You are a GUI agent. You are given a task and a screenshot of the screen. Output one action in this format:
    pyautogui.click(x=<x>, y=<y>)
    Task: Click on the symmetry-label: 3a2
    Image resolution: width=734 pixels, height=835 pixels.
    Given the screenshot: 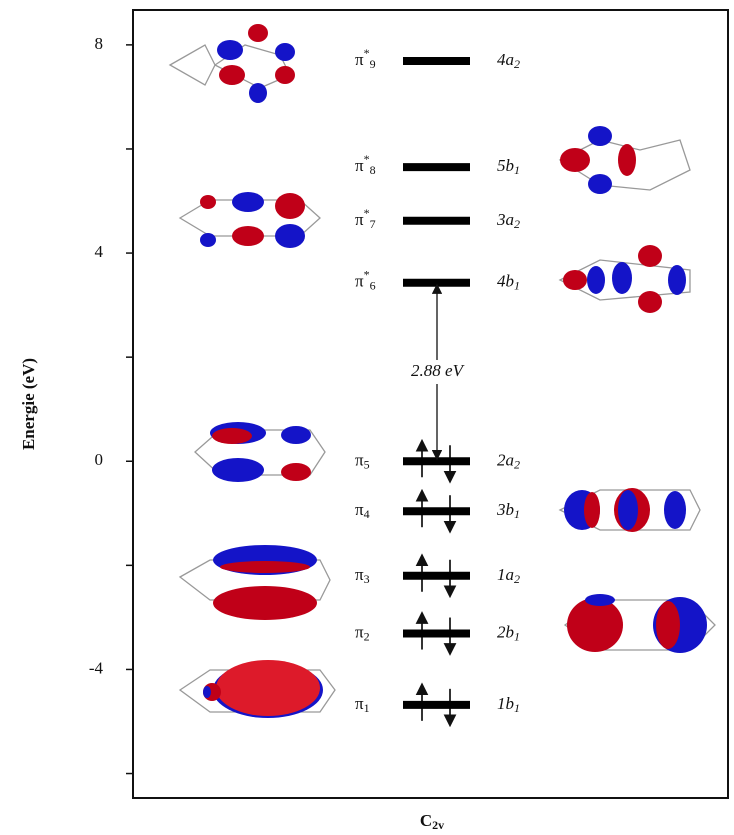 What is the action you would take?
    pyautogui.click(x=508, y=220)
    